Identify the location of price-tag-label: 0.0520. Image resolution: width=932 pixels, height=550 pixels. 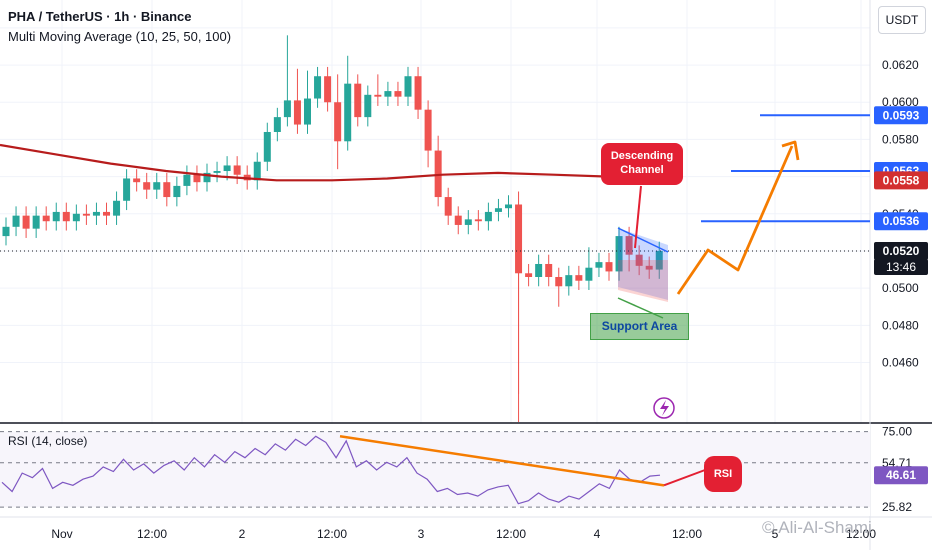
(901, 251).